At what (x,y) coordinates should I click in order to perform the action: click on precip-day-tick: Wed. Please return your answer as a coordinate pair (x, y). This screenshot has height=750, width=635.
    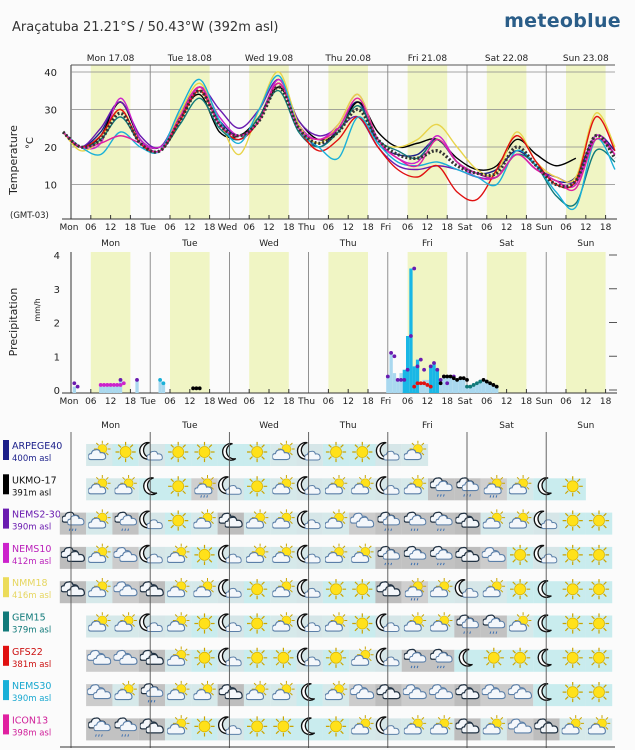
    Looking at the image, I should click on (228, 402).